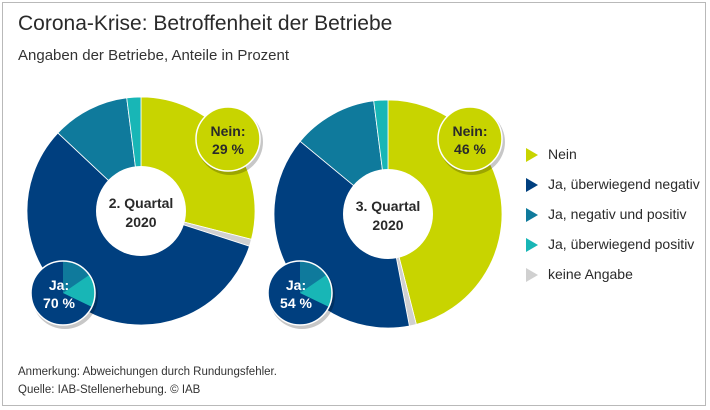  Describe the element at coordinates (590, 274) in the screenshot. I see `legend-label-keine-angabe: keine Angabe` at that location.